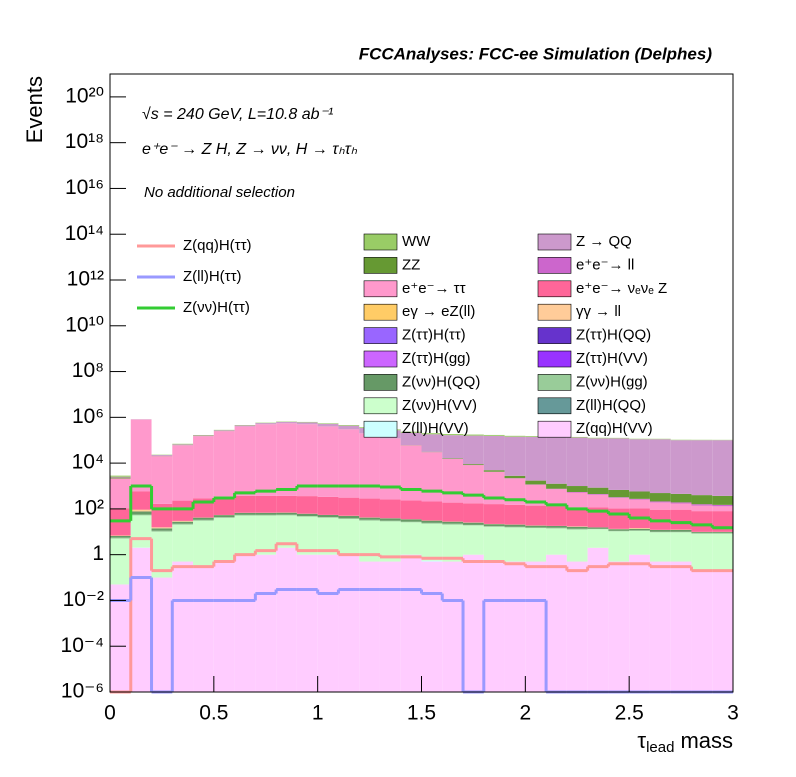  What do you see at coordinates (435, 428) in the screenshot?
I see `legend-label: Z(ll)H(VV)` at bounding box center [435, 428].